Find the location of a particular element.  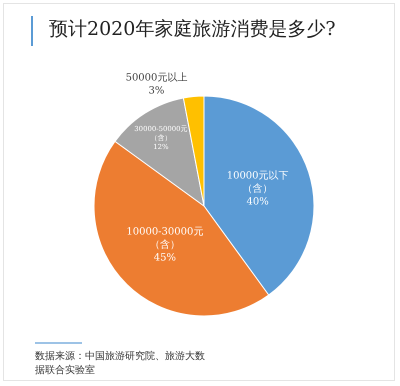

slice-label: 50000元以上 is located at coordinates (157, 78).